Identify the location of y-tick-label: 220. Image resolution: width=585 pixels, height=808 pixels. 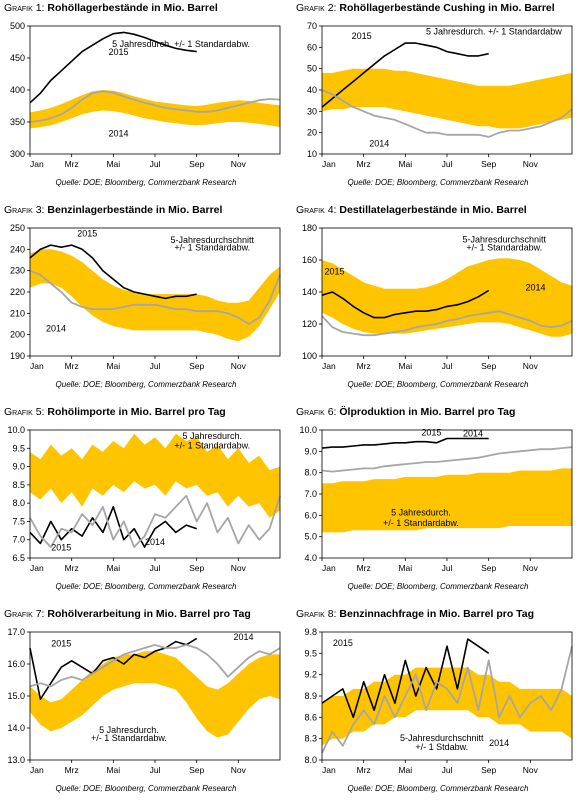
(17, 292).